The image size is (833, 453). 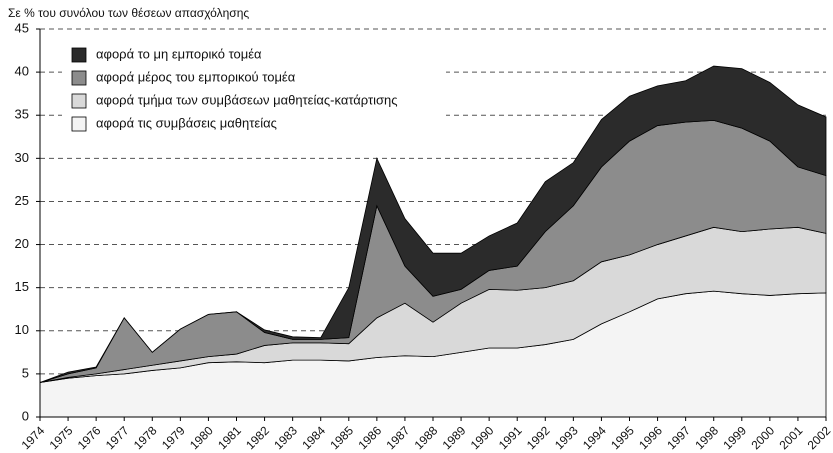 I want to click on legend-background, so click(x=254, y=93).